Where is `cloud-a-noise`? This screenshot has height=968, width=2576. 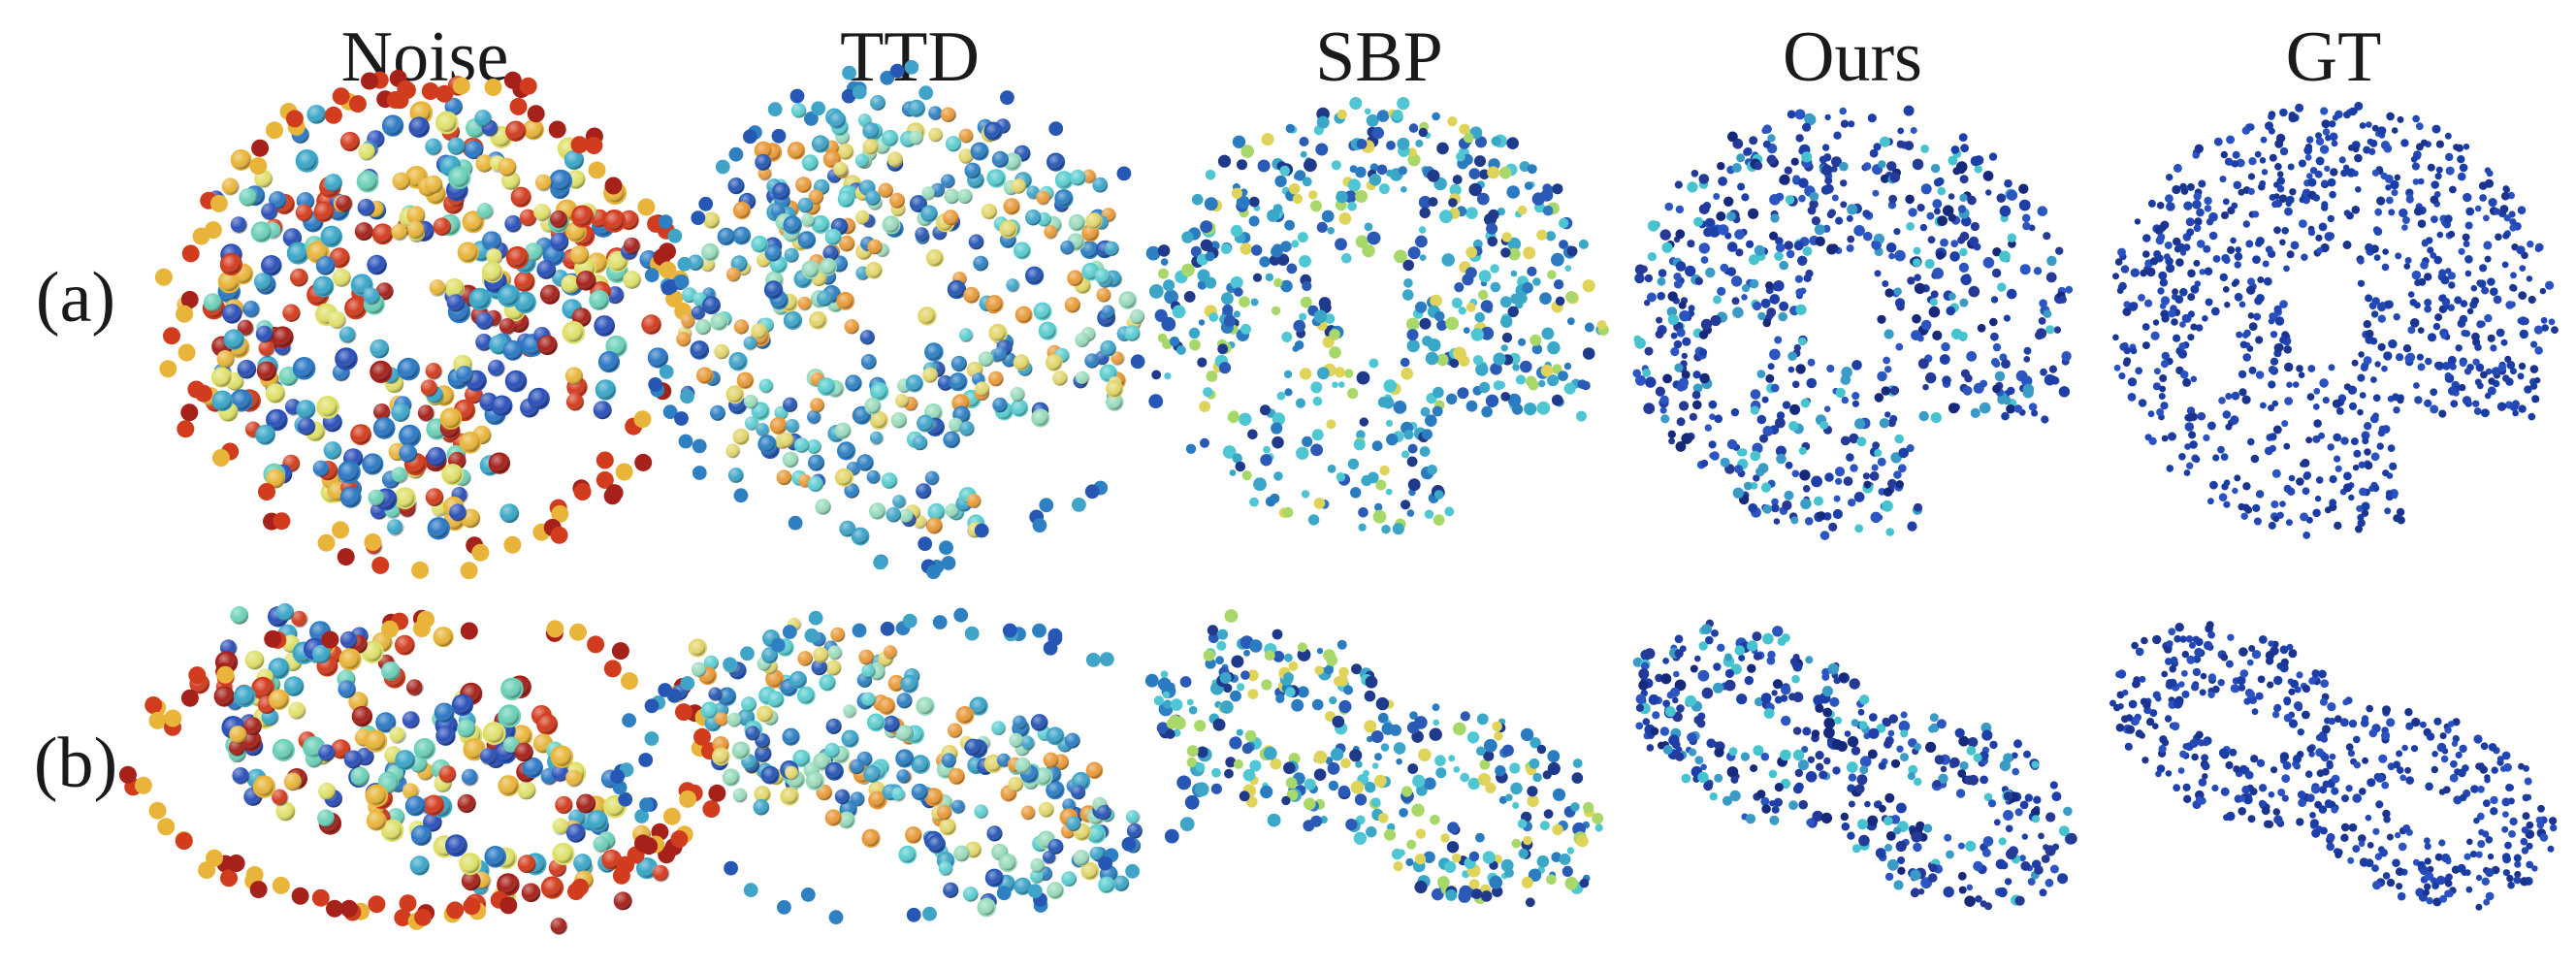
cloud-a-noise is located at coordinates (423, 324).